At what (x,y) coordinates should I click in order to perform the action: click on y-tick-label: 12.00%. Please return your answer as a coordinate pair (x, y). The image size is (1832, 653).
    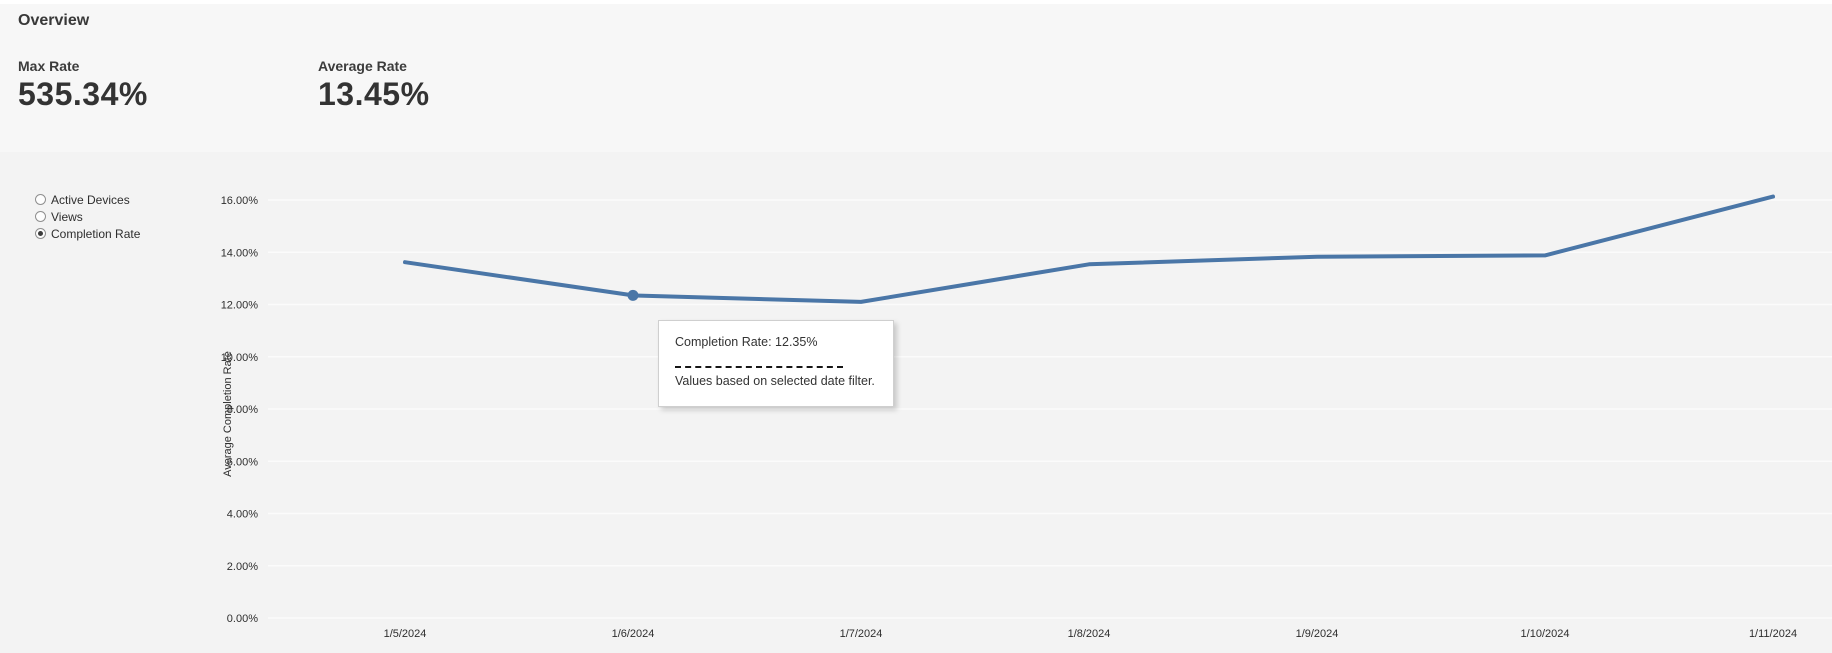
    Looking at the image, I should click on (240, 306).